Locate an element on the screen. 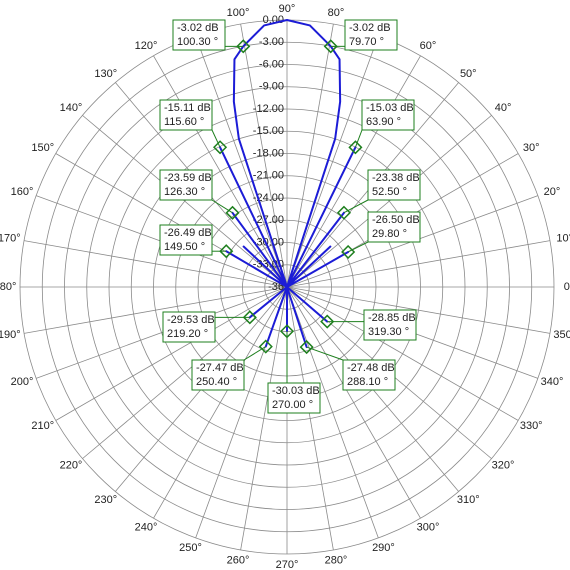  marker-value-label: -15.03 dB is located at coordinates (390, 108).